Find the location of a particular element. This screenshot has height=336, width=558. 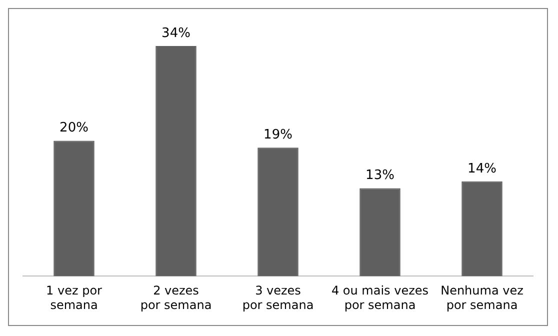

data-label: 19% is located at coordinates (278, 134).